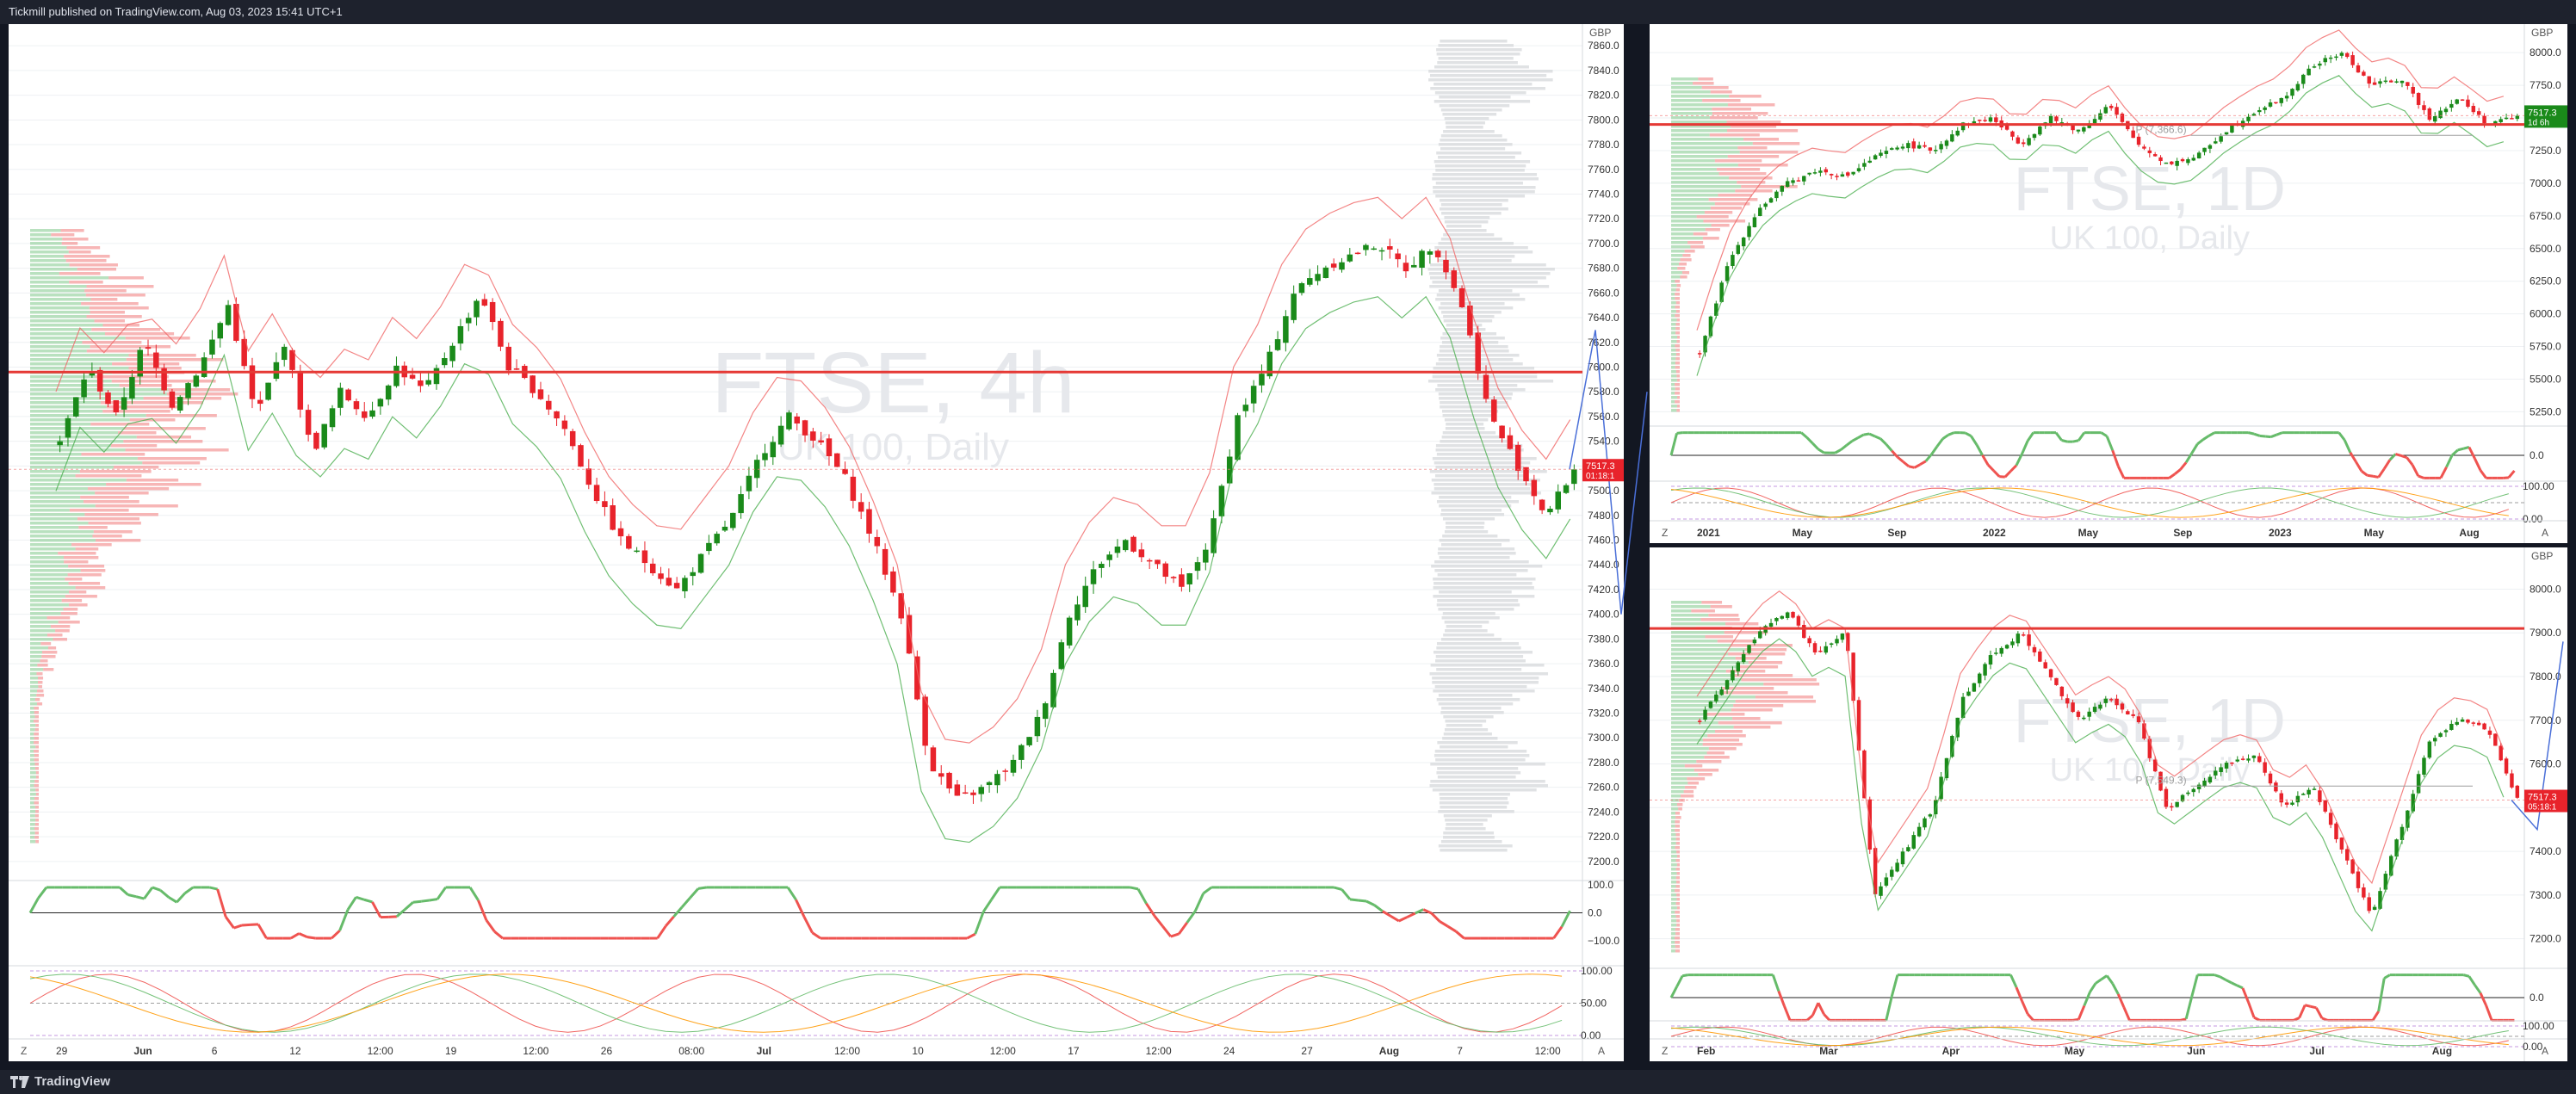 This screenshot has width=2576, height=1094. What do you see at coordinates (2546, 633) in the screenshot?
I see `price-tick-label: 7900.0` at bounding box center [2546, 633].